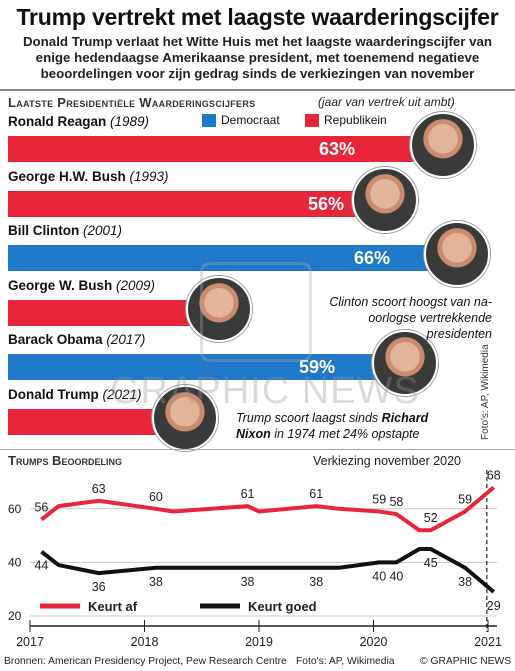 This screenshot has height=671, width=515. Describe the element at coordinates (99, 587) in the screenshot. I see `approve-data-label: 36` at that location.